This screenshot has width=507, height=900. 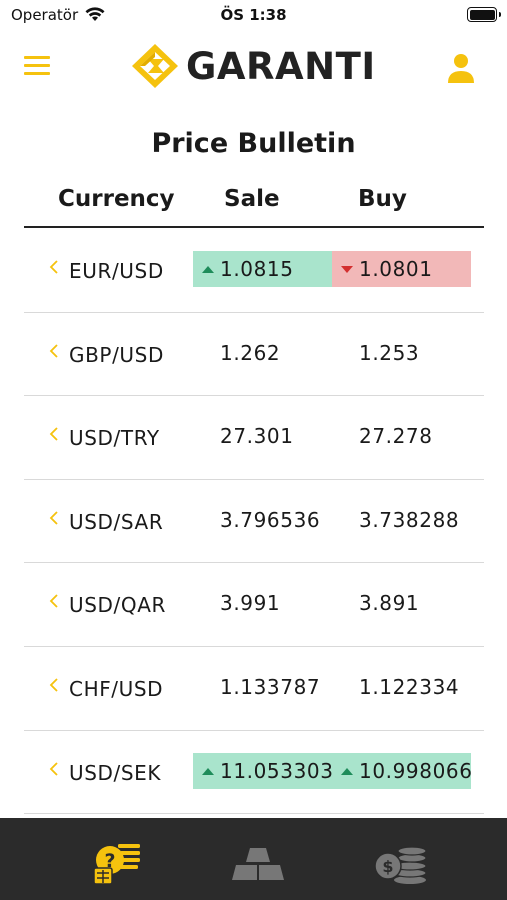 I want to click on currency-pair: EUR/USD, so click(x=116, y=271).